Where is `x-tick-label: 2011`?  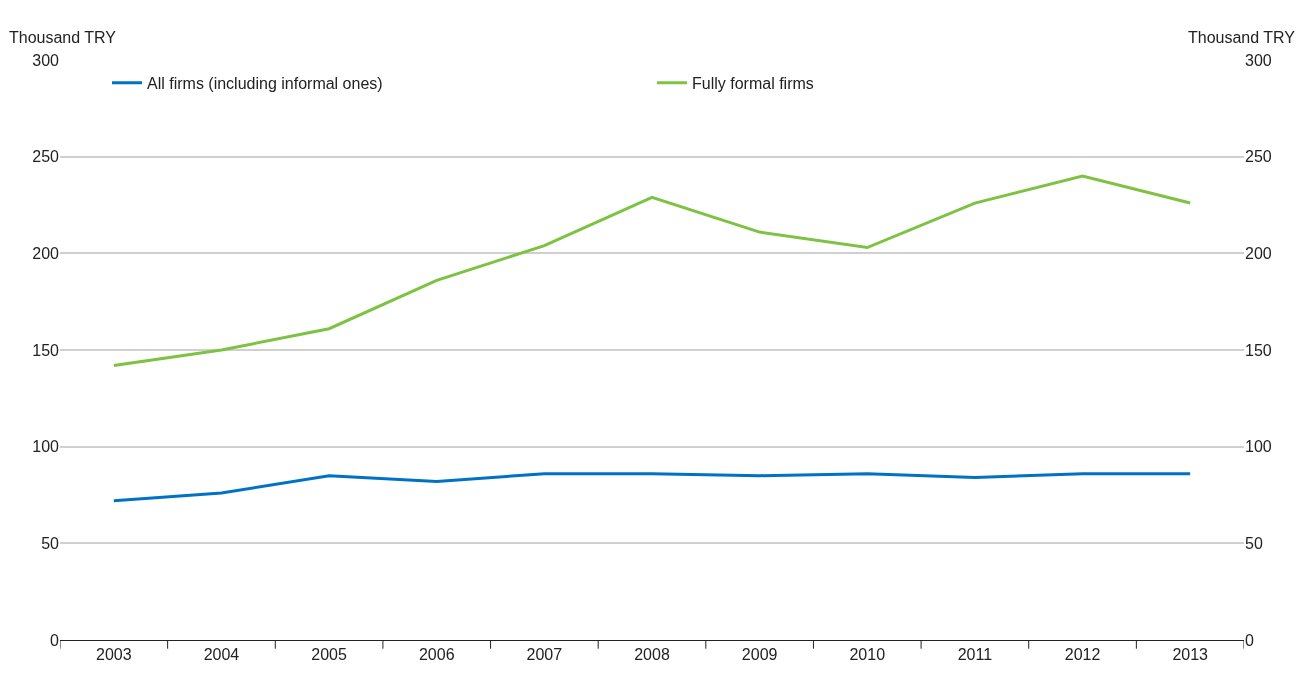
x-tick-label: 2011 is located at coordinates (975, 655).